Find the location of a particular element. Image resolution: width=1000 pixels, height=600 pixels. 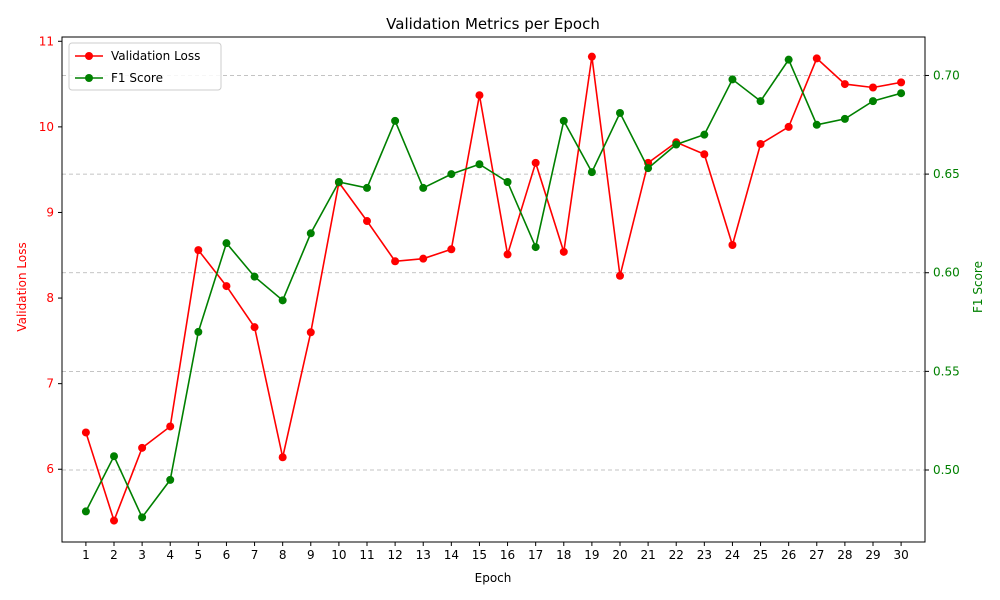

y-left-tick-label: 10 is located at coordinates (46, 127).